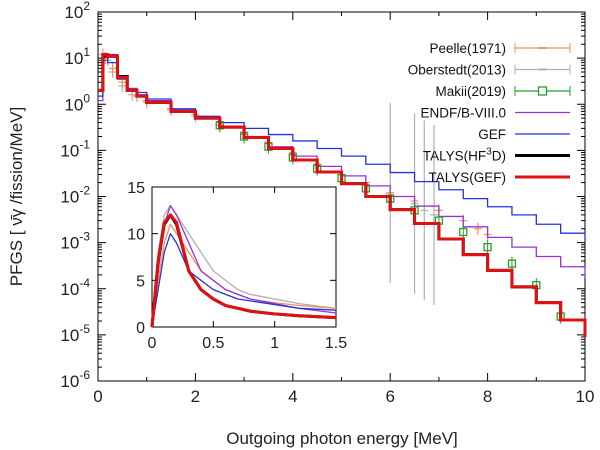 The image size is (600, 450). What do you see at coordinates (389, 396) in the screenshot?
I see `x-tick-label: 6` at bounding box center [389, 396].